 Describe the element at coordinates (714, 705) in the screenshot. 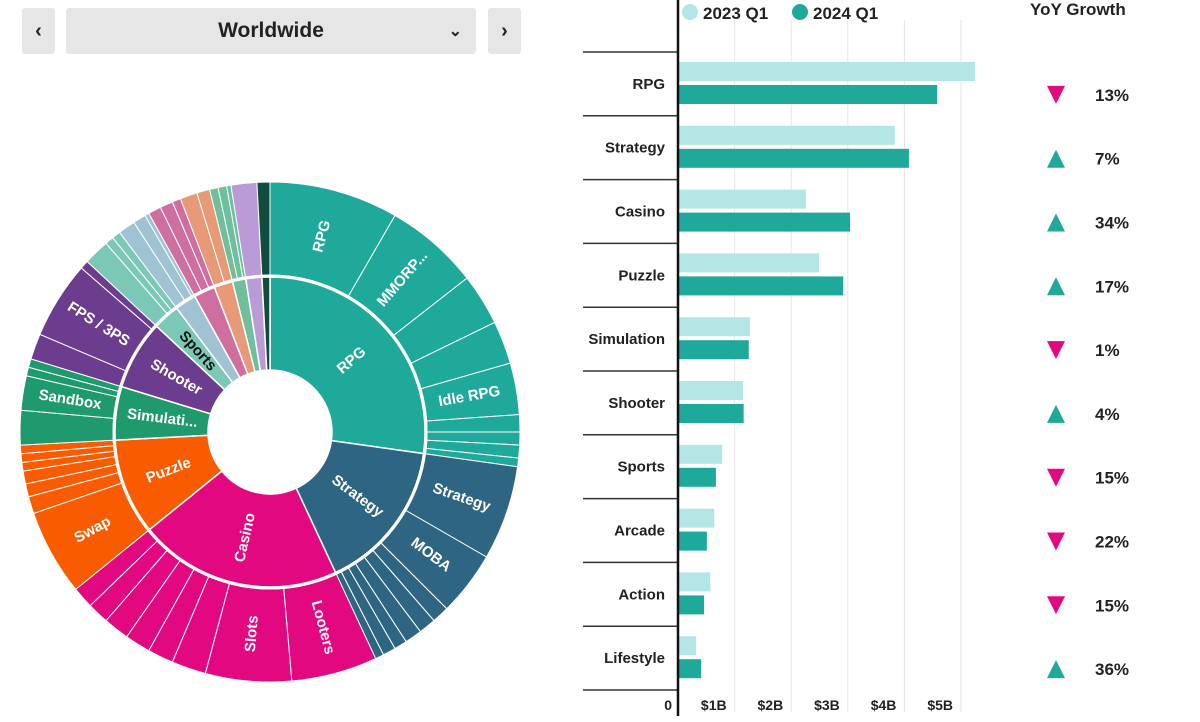

I see `x-tick-label: $1B` at that location.